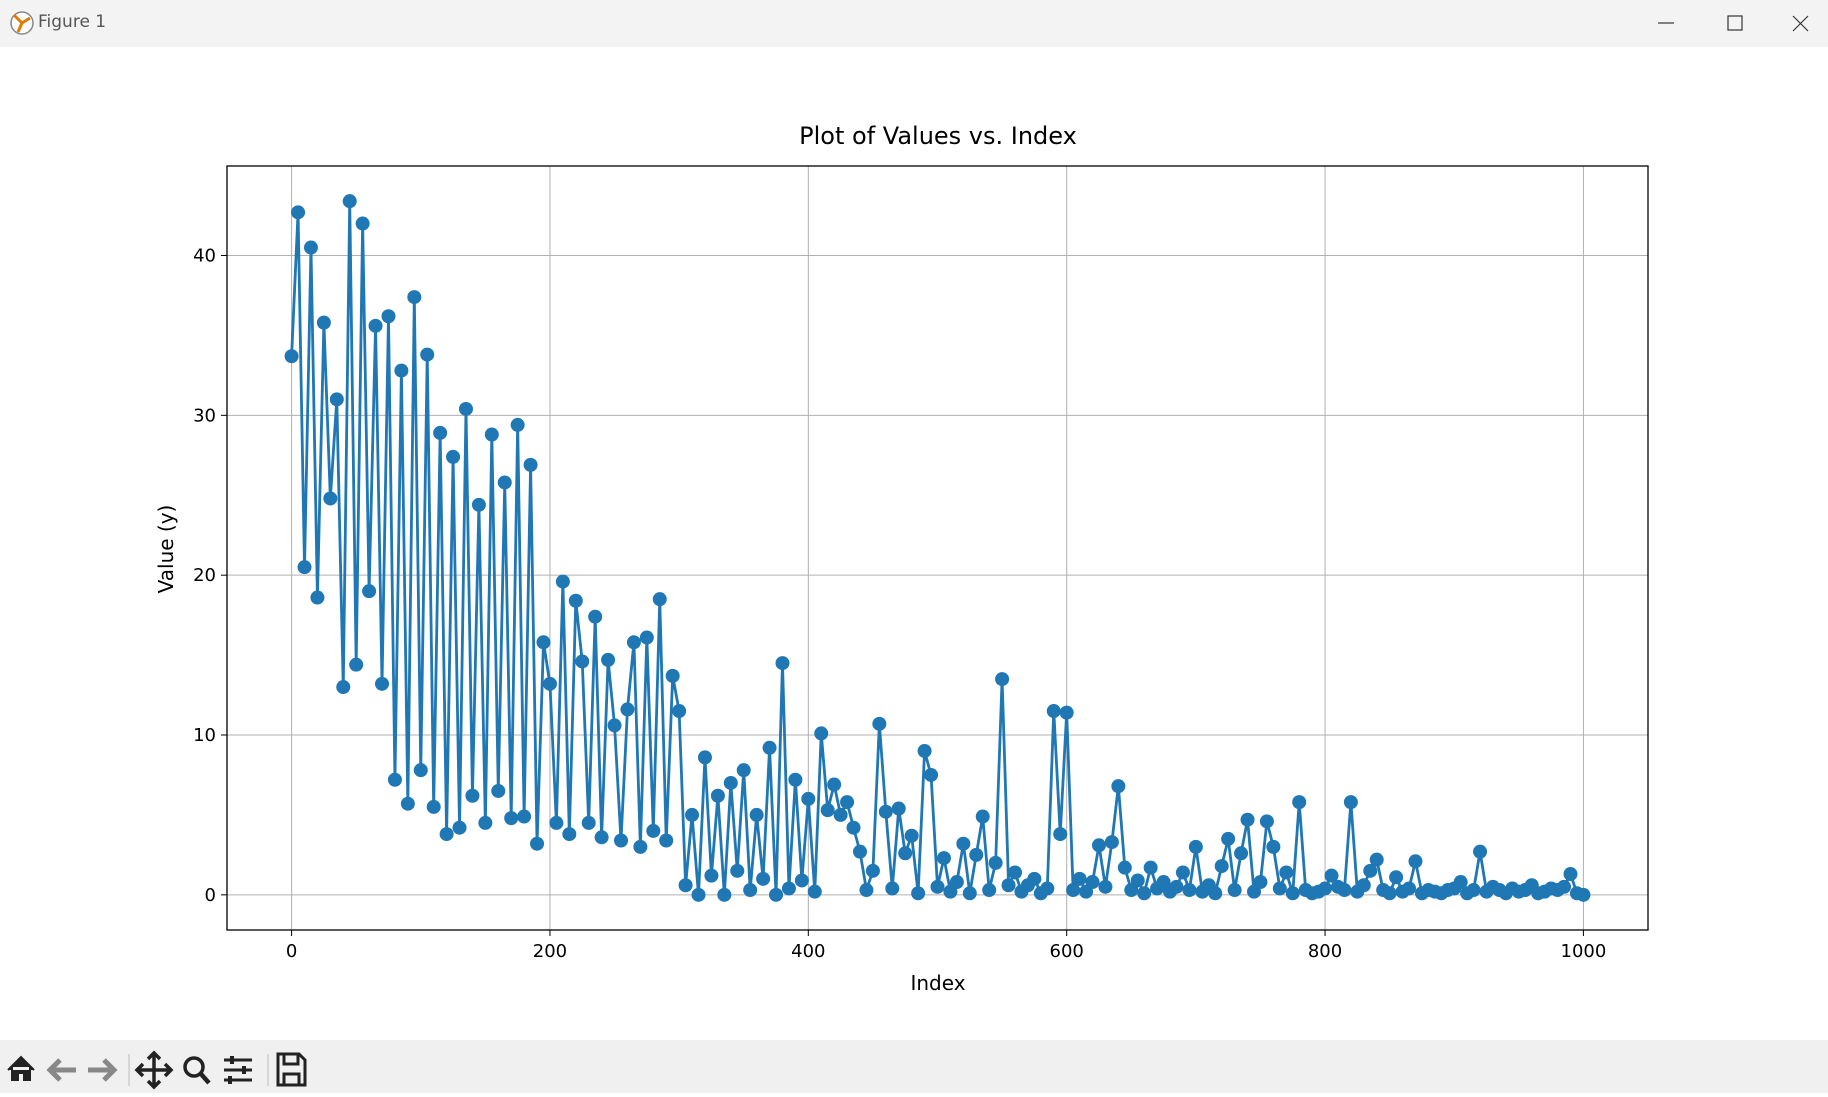 The image size is (1828, 1097). I want to click on forward-button, so click(103, 1070).